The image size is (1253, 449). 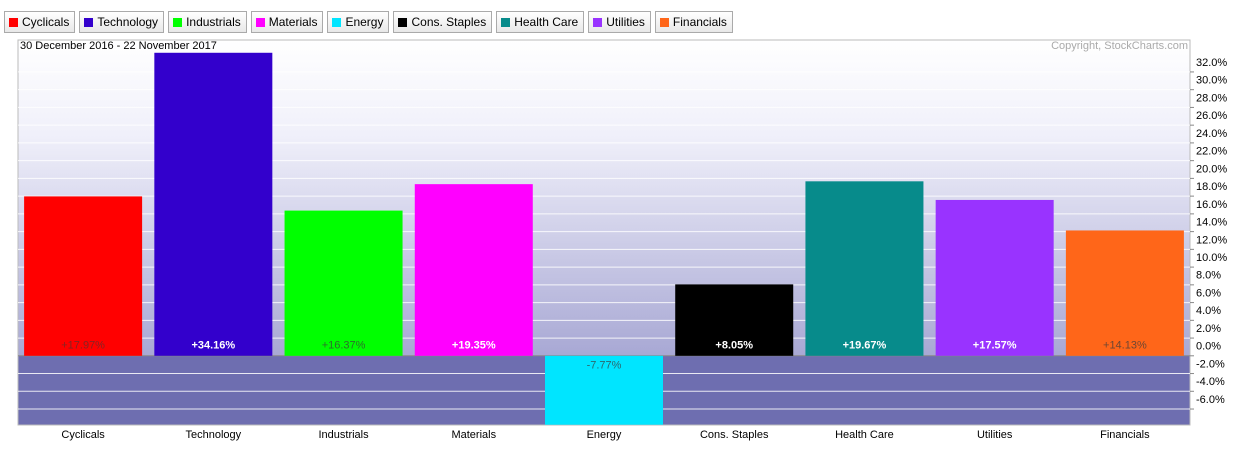 I want to click on y-tick-label: 32.0%, so click(x=1211, y=63).